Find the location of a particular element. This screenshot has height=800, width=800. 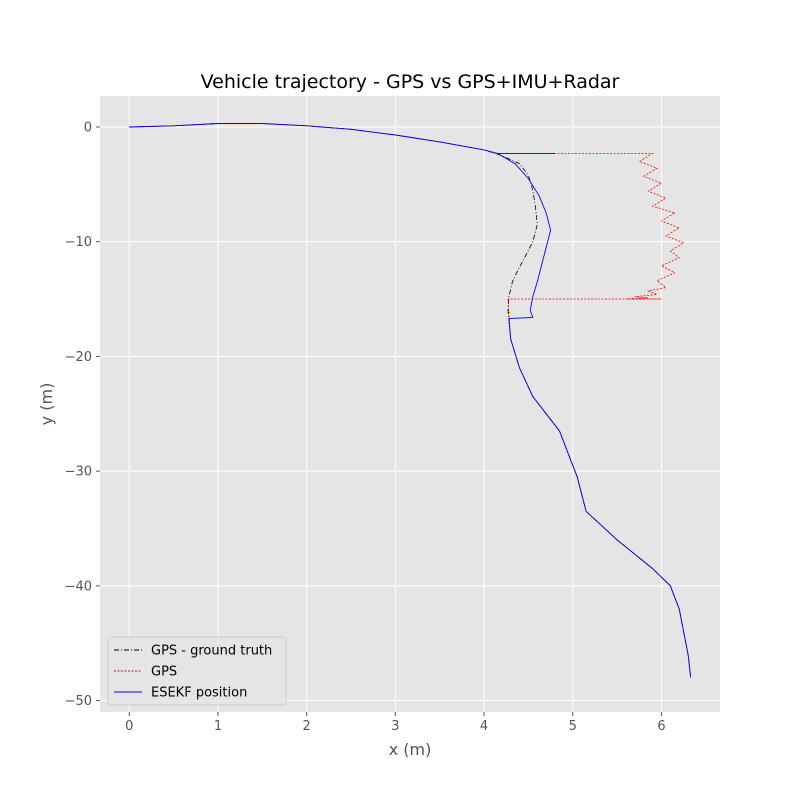

x-tick-label: 1 is located at coordinates (218, 726).